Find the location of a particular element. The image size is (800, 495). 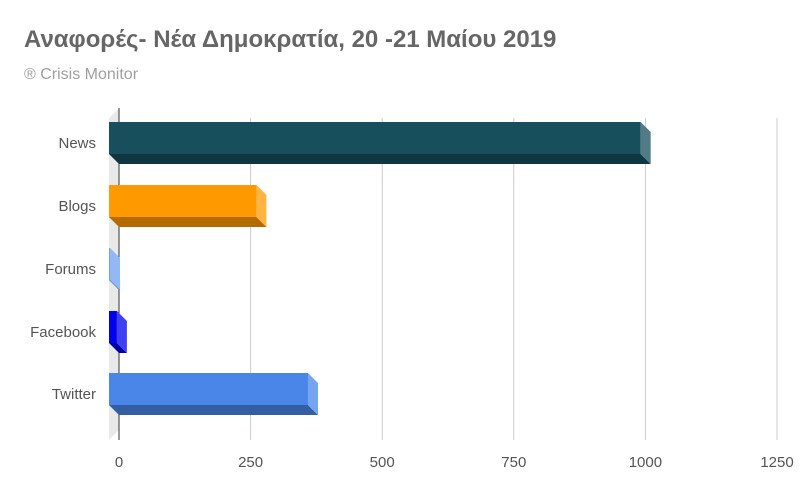

bar-forums is located at coordinates (115, 269).